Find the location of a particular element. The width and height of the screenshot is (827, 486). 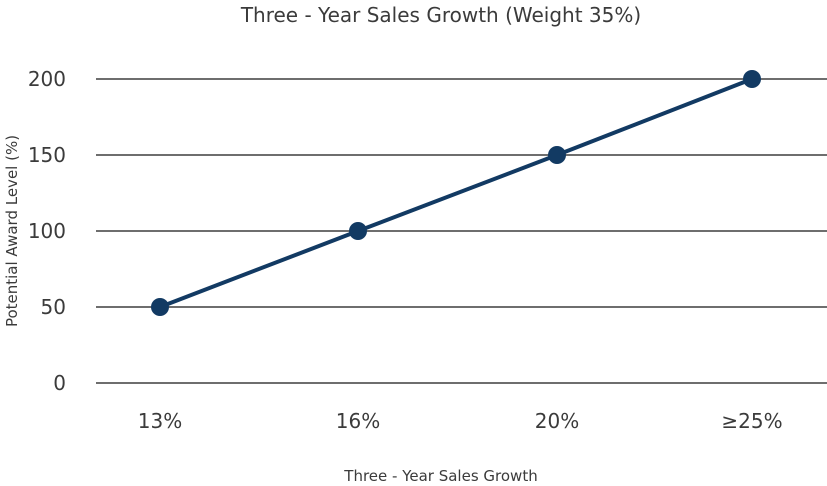

x-tick-label: ≥25% is located at coordinates (751, 421).